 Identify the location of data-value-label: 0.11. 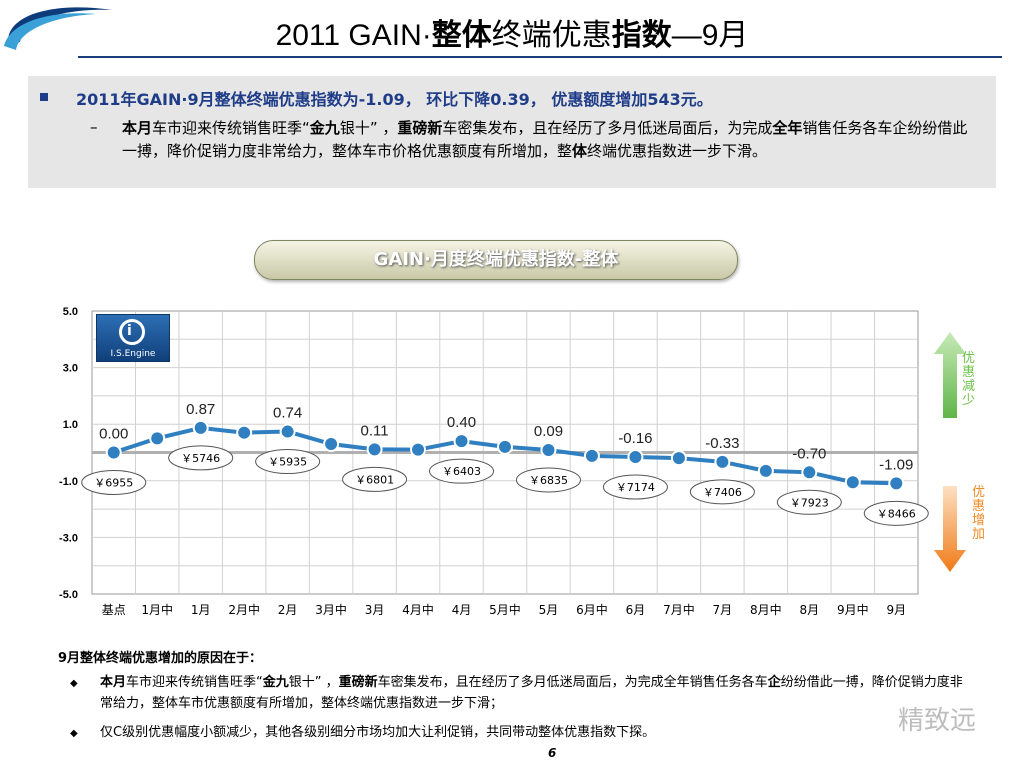
(375, 430).